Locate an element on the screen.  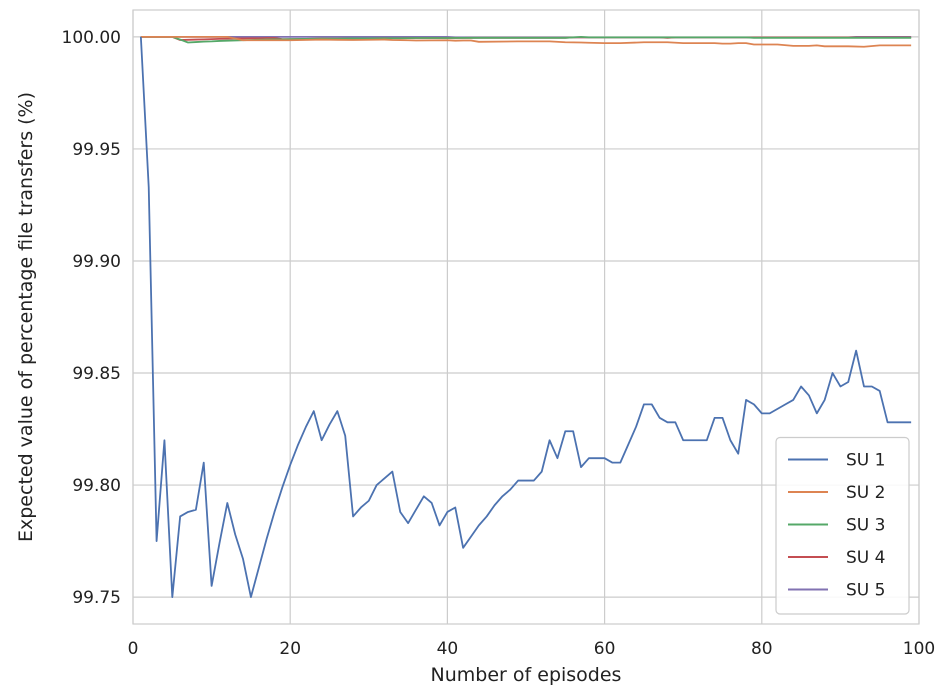
x-tick-label: 0 is located at coordinates (133, 649).